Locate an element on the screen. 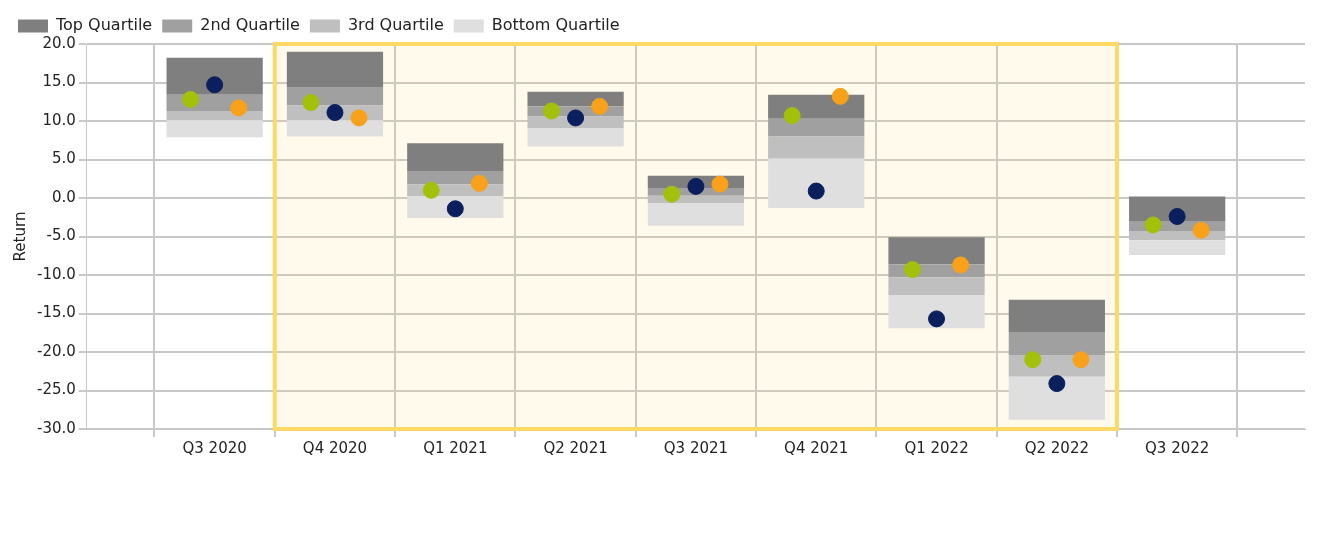 This screenshot has height=539, width=1323. y-tick-label: -10.0 is located at coordinates (56, 273).